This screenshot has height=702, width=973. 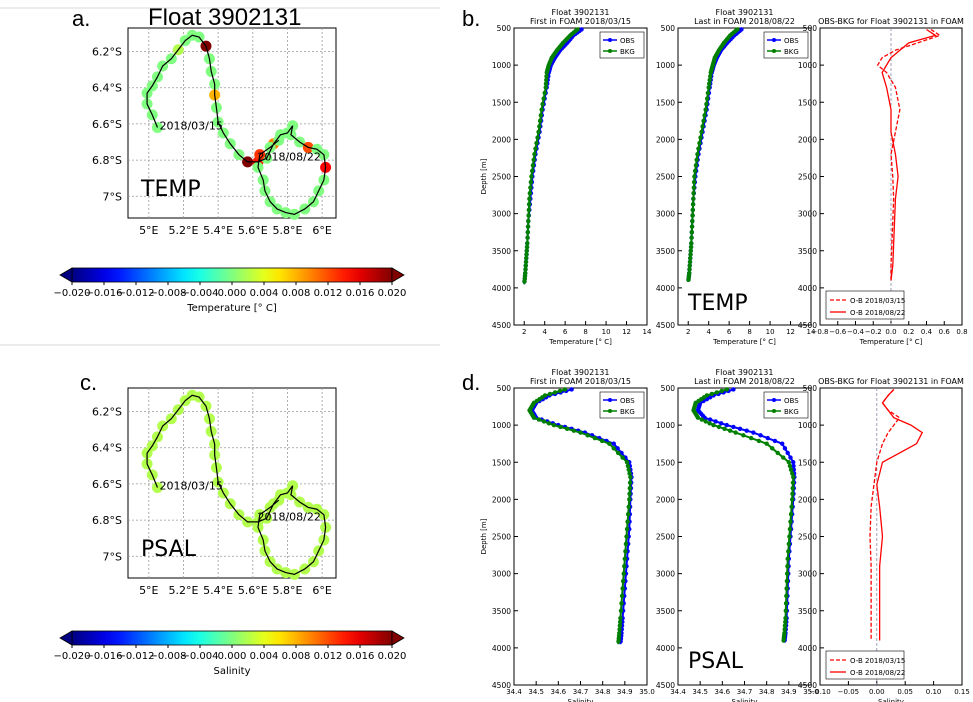 What do you see at coordinates (744, 381) in the screenshot?
I see `chart-title: Last in FOAM 2018/08/22` at bounding box center [744, 381].